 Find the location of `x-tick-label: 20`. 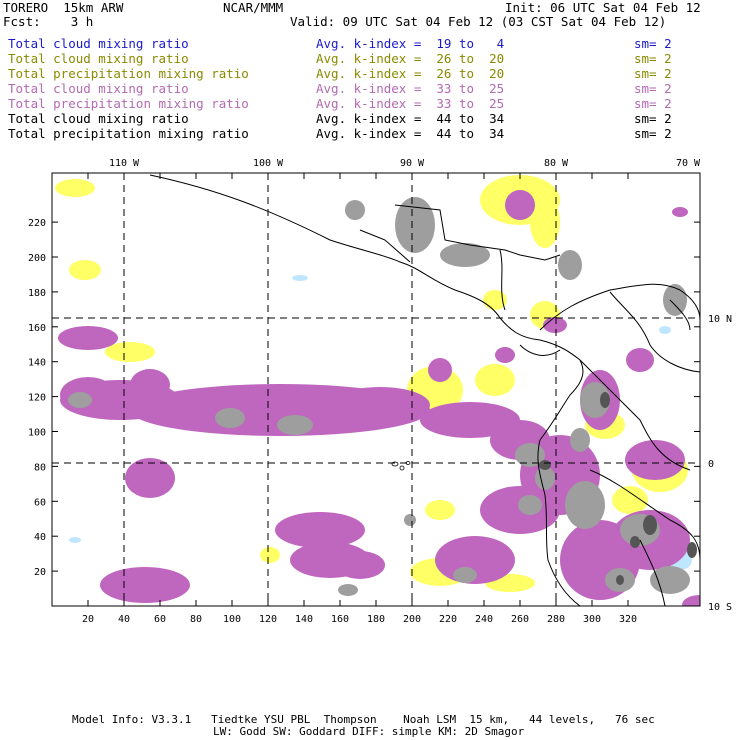

x-tick-label: 20 is located at coordinates (88, 619).